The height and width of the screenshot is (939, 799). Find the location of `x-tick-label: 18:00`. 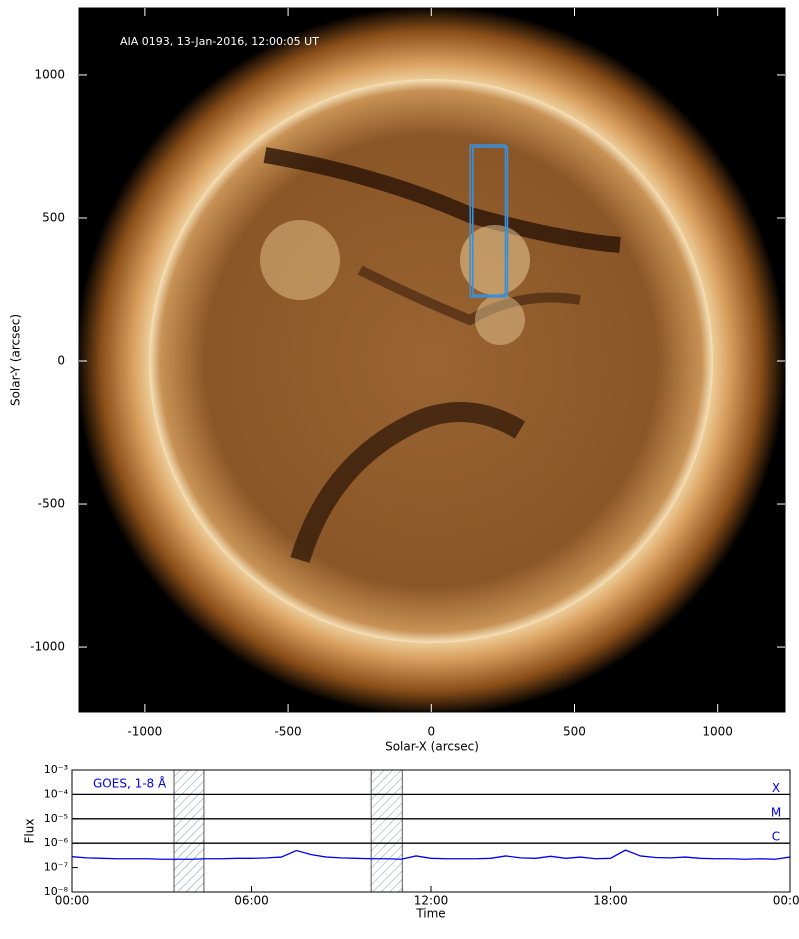

x-tick-label: 18:00 is located at coordinates (610, 901).